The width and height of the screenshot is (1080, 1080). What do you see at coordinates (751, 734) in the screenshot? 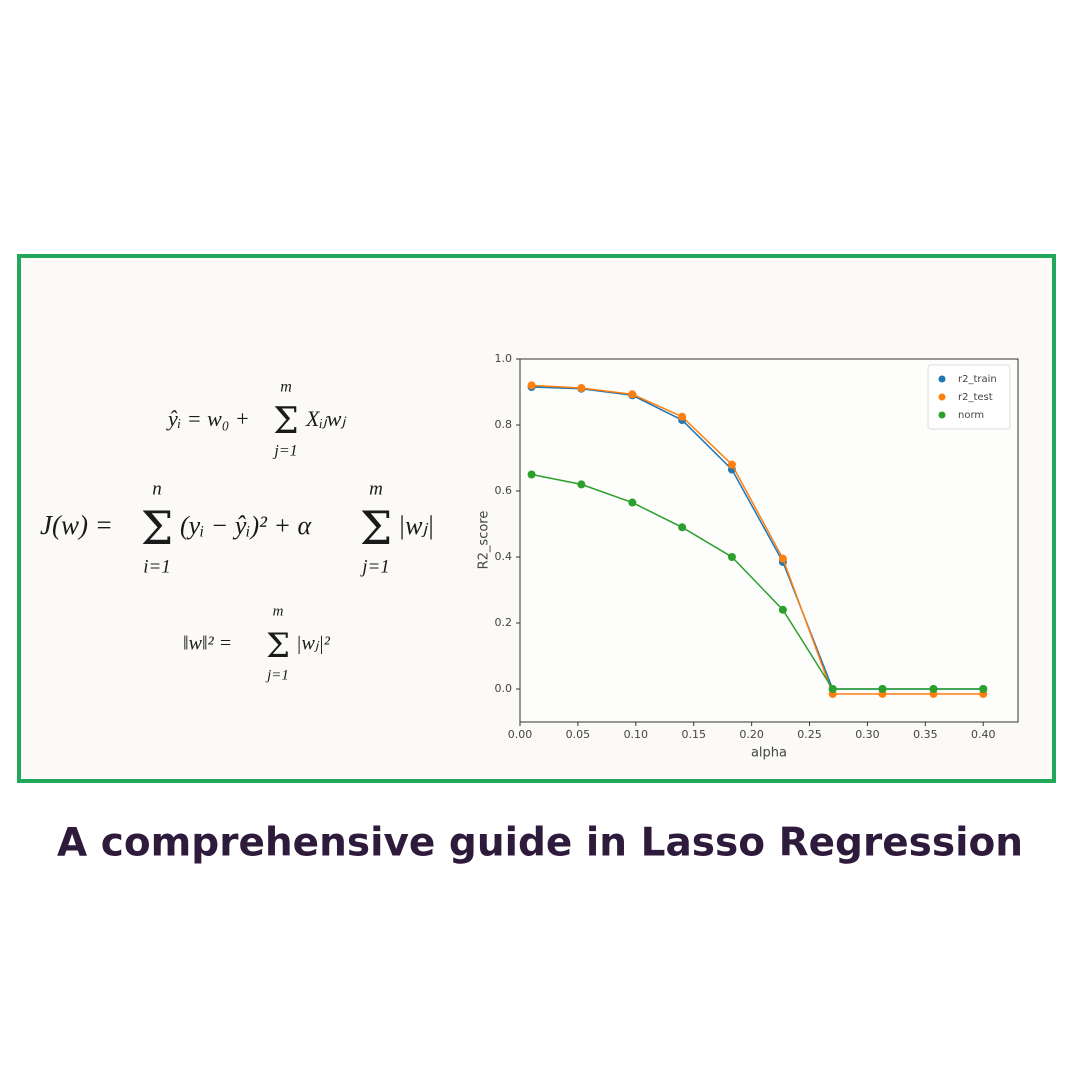
I see `x-tick-label: 0.20` at bounding box center [751, 734].